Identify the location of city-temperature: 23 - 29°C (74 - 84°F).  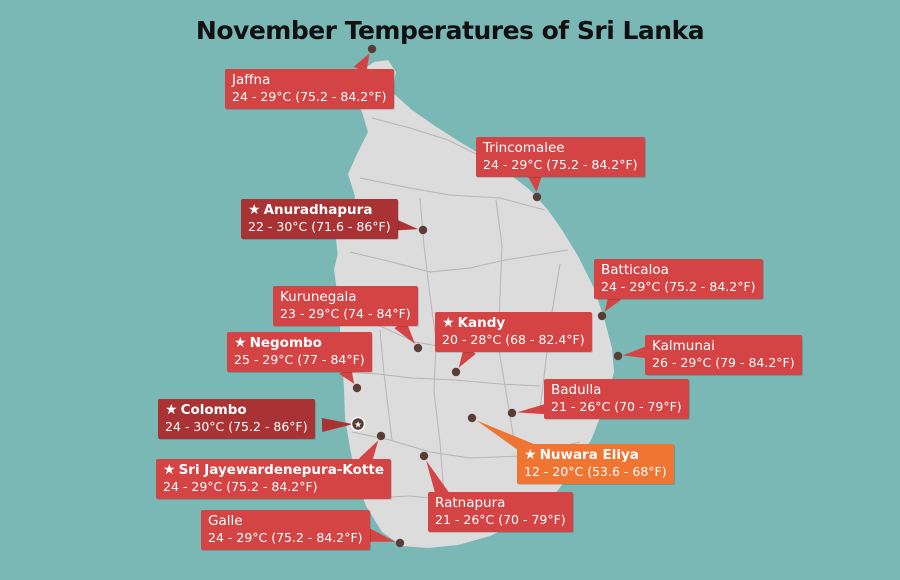
(345, 313).